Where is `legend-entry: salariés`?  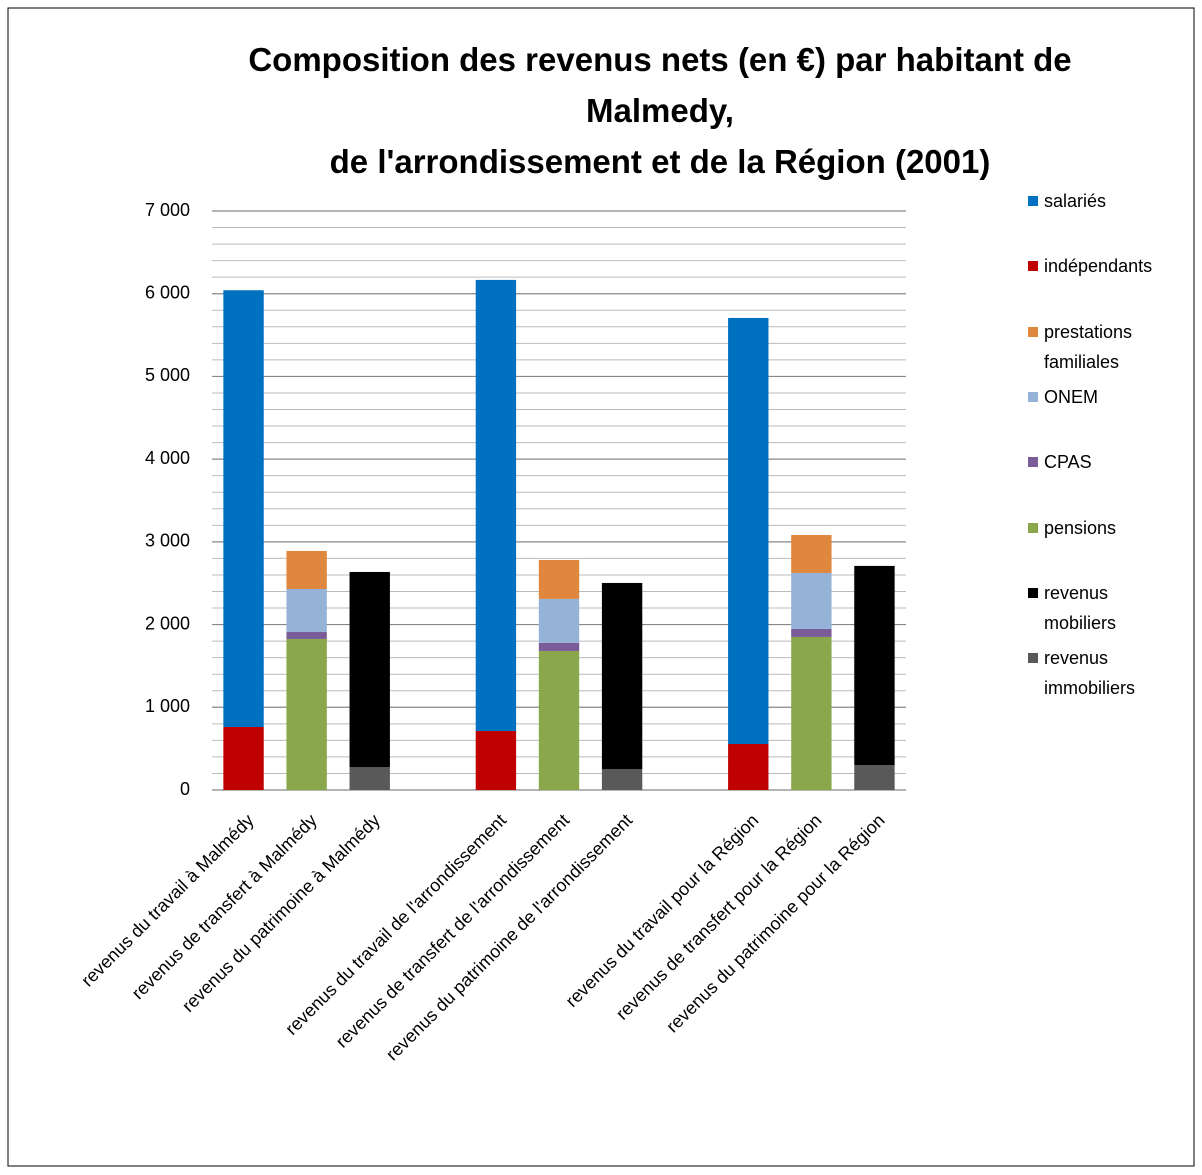
legend-entry: salariés is located at coordinates (1113, 201).